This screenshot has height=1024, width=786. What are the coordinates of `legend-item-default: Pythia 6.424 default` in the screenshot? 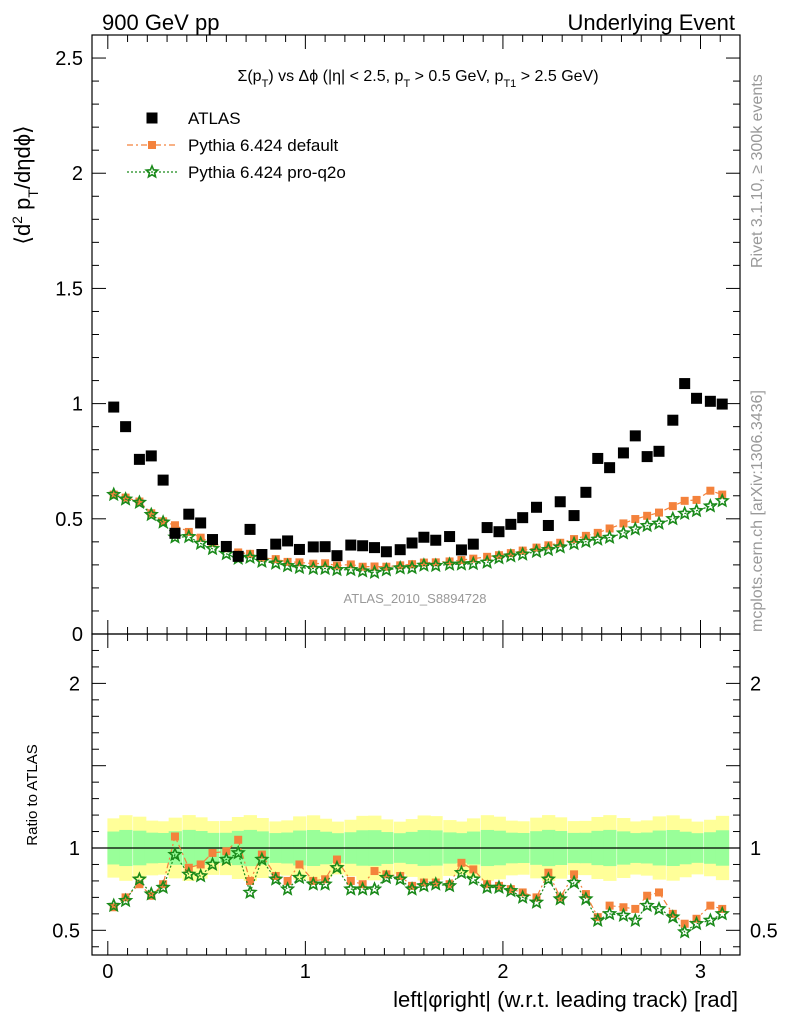 It's located at (233, 145).